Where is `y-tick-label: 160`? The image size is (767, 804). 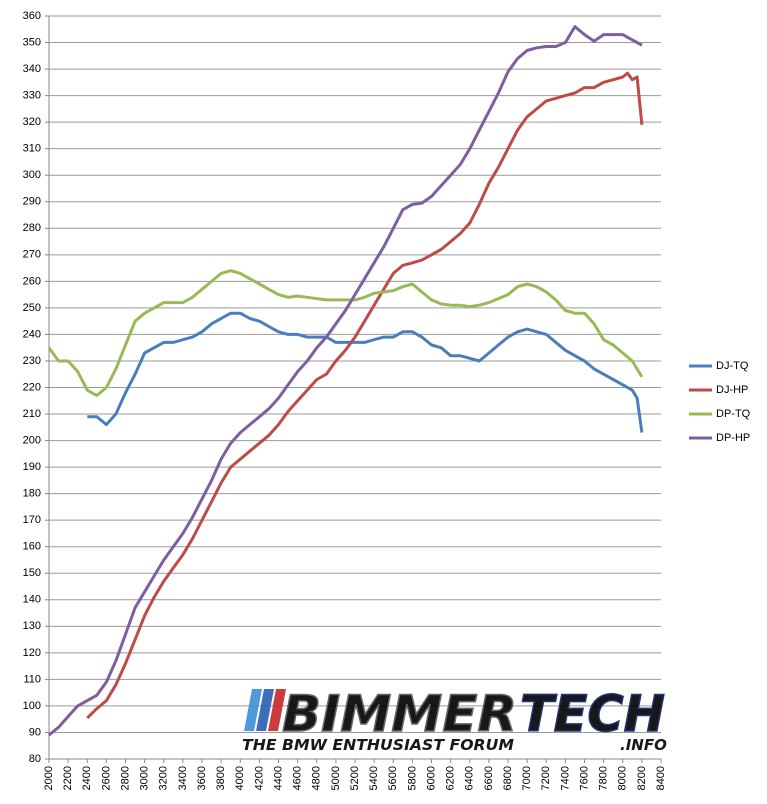 y-tick-label: 160 is located at coordinates (32, 547).